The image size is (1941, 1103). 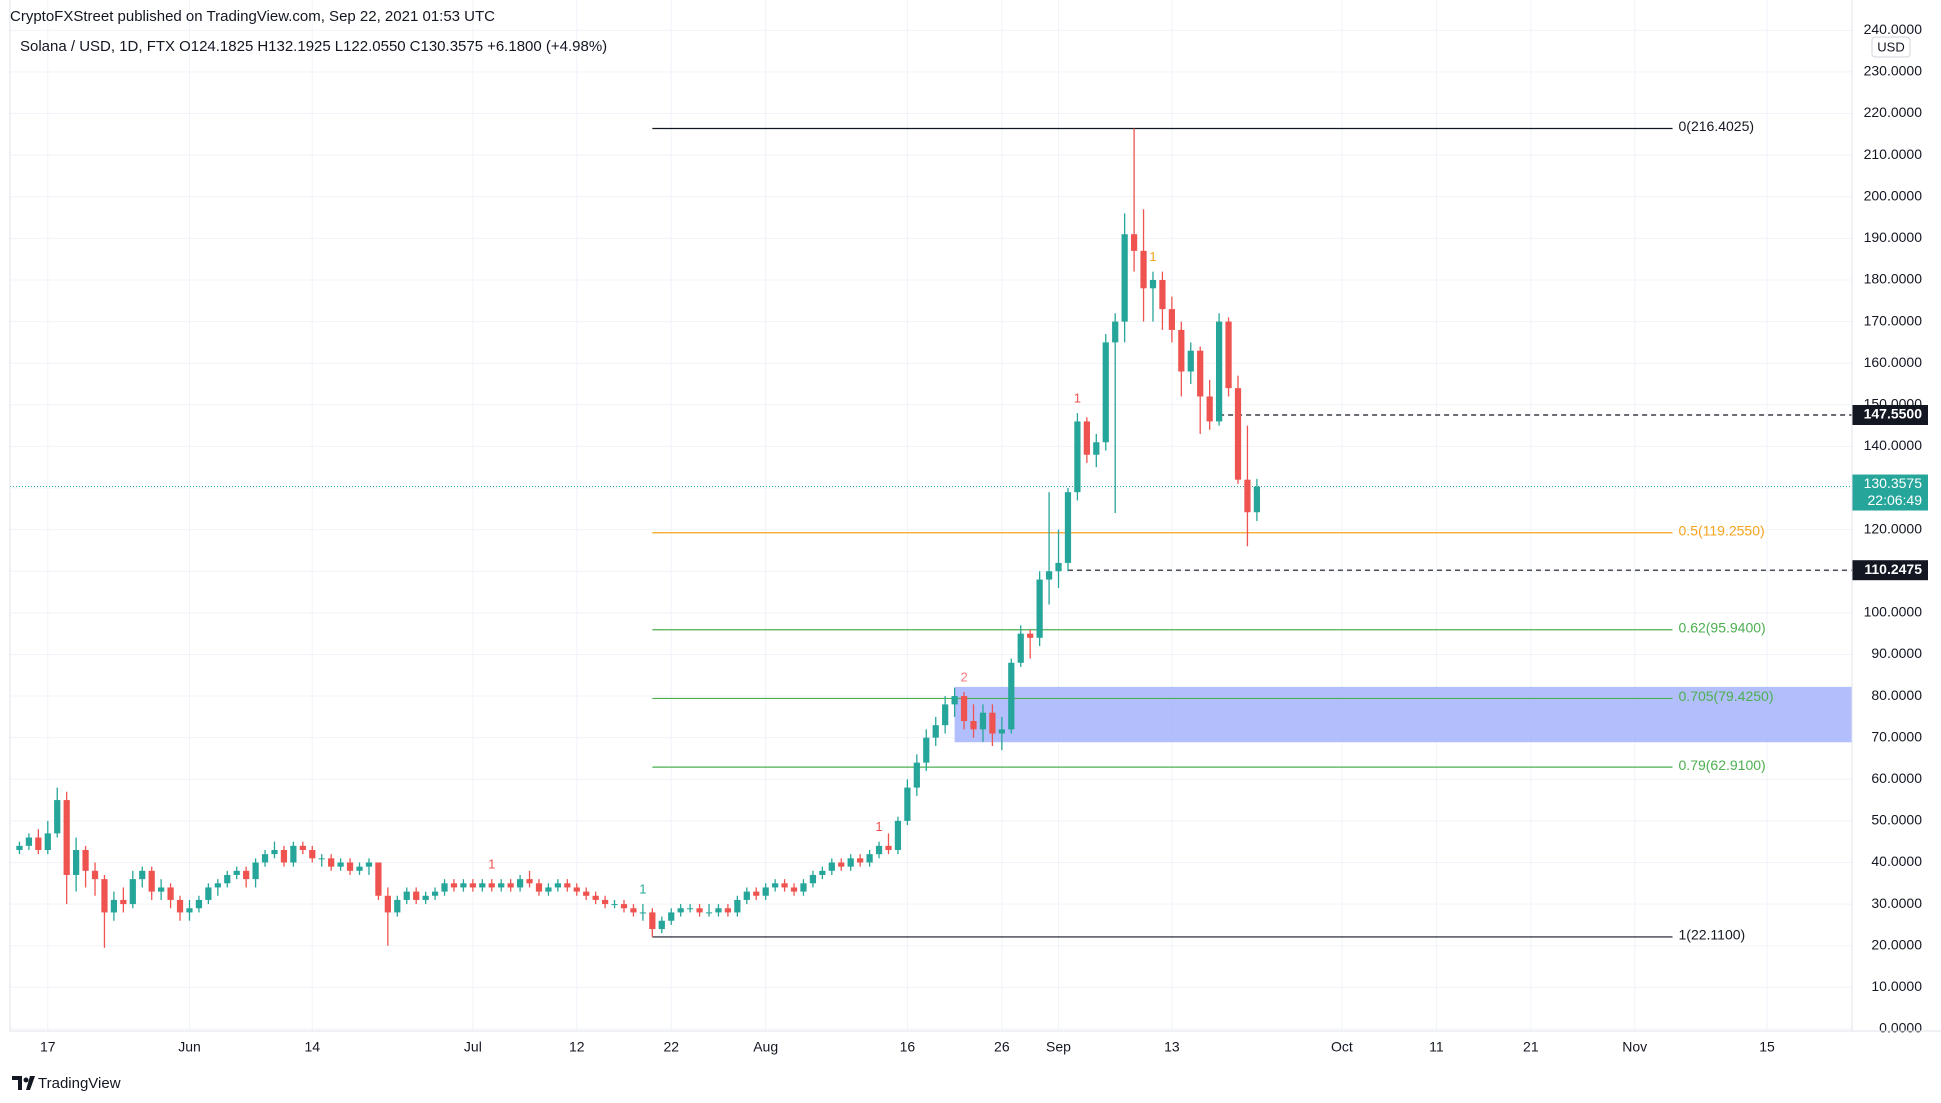 What do you see at coordinates (1712, 935) in the screenshot?
I see `fib-level-label: 1(22.1100)` at bounding box center [1712, 935].